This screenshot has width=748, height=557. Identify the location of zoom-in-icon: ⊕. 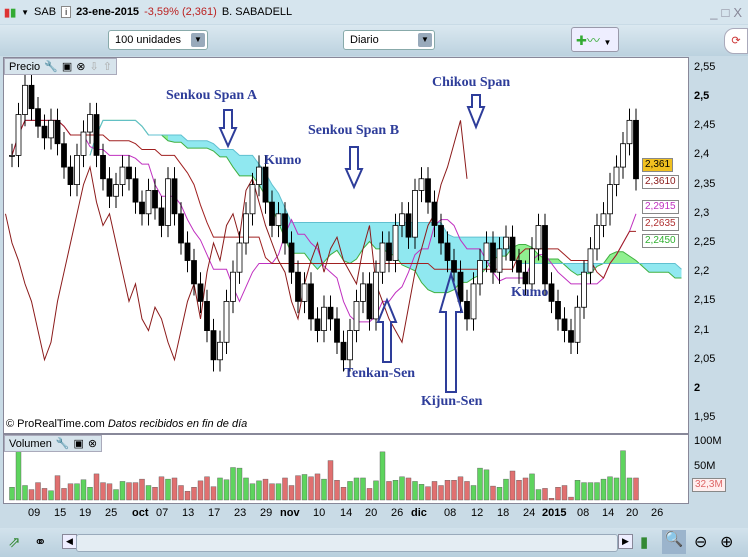
(727, 542).